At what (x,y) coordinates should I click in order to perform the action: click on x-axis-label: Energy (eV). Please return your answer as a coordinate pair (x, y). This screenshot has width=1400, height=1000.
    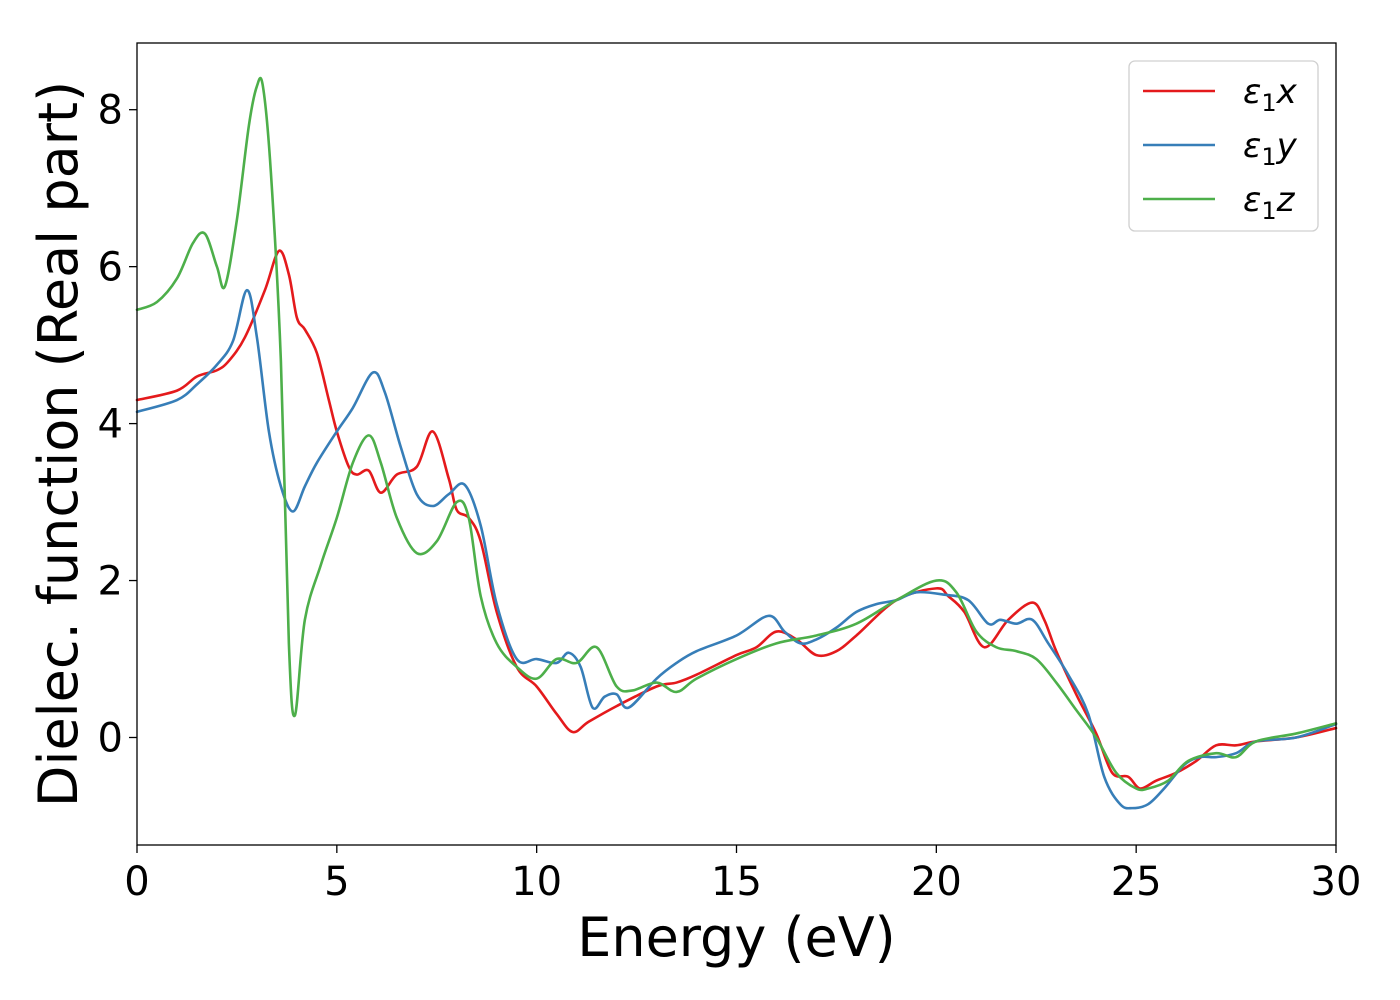
    Looking at the image, I should click on (736, 937).